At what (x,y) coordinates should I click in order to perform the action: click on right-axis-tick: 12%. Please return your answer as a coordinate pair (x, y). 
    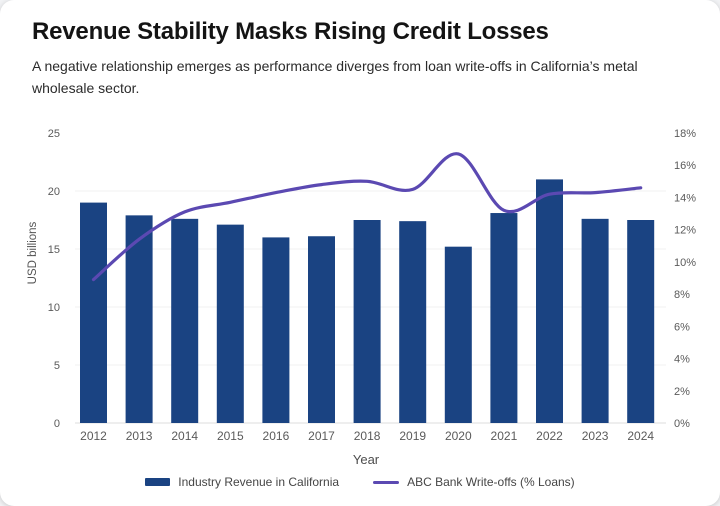
    Looking at the image, I should click on (685, 231).